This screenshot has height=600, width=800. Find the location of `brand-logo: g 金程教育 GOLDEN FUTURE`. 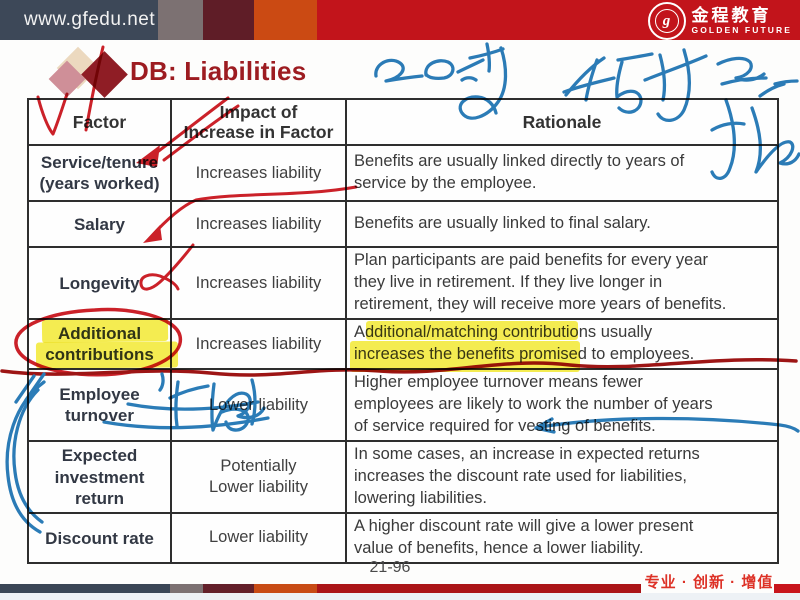

brand-logo: g 金程教育 GOLDEN FUTURE is located at coordinates (720, 21).